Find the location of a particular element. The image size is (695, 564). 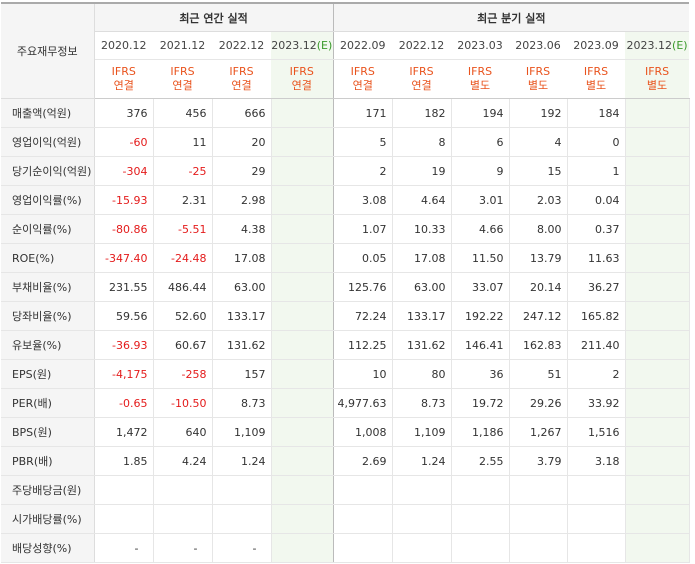

annual-value-cell: 133.17 is located at coordinates (242, 316).